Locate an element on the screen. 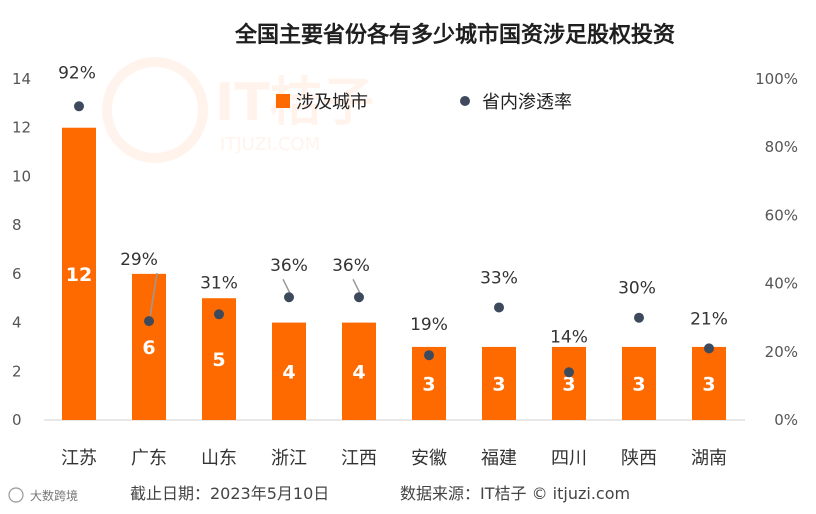 The width and height of the screenshot is (816, 514). legend-bar-label: 涉及城市 is located at coordinates (332, 102).